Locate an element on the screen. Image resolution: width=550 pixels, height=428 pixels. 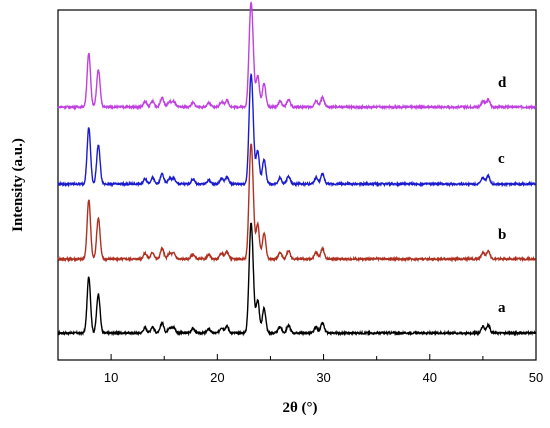
x-tick-label: 20 is located at coordinates (217, 377).